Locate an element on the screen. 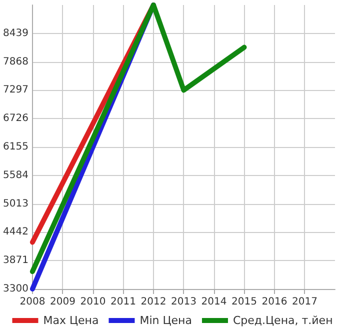 The width and height of the screenshot is (345, 335). y-tick-label: 4442 is located at coordinates (15, 232).